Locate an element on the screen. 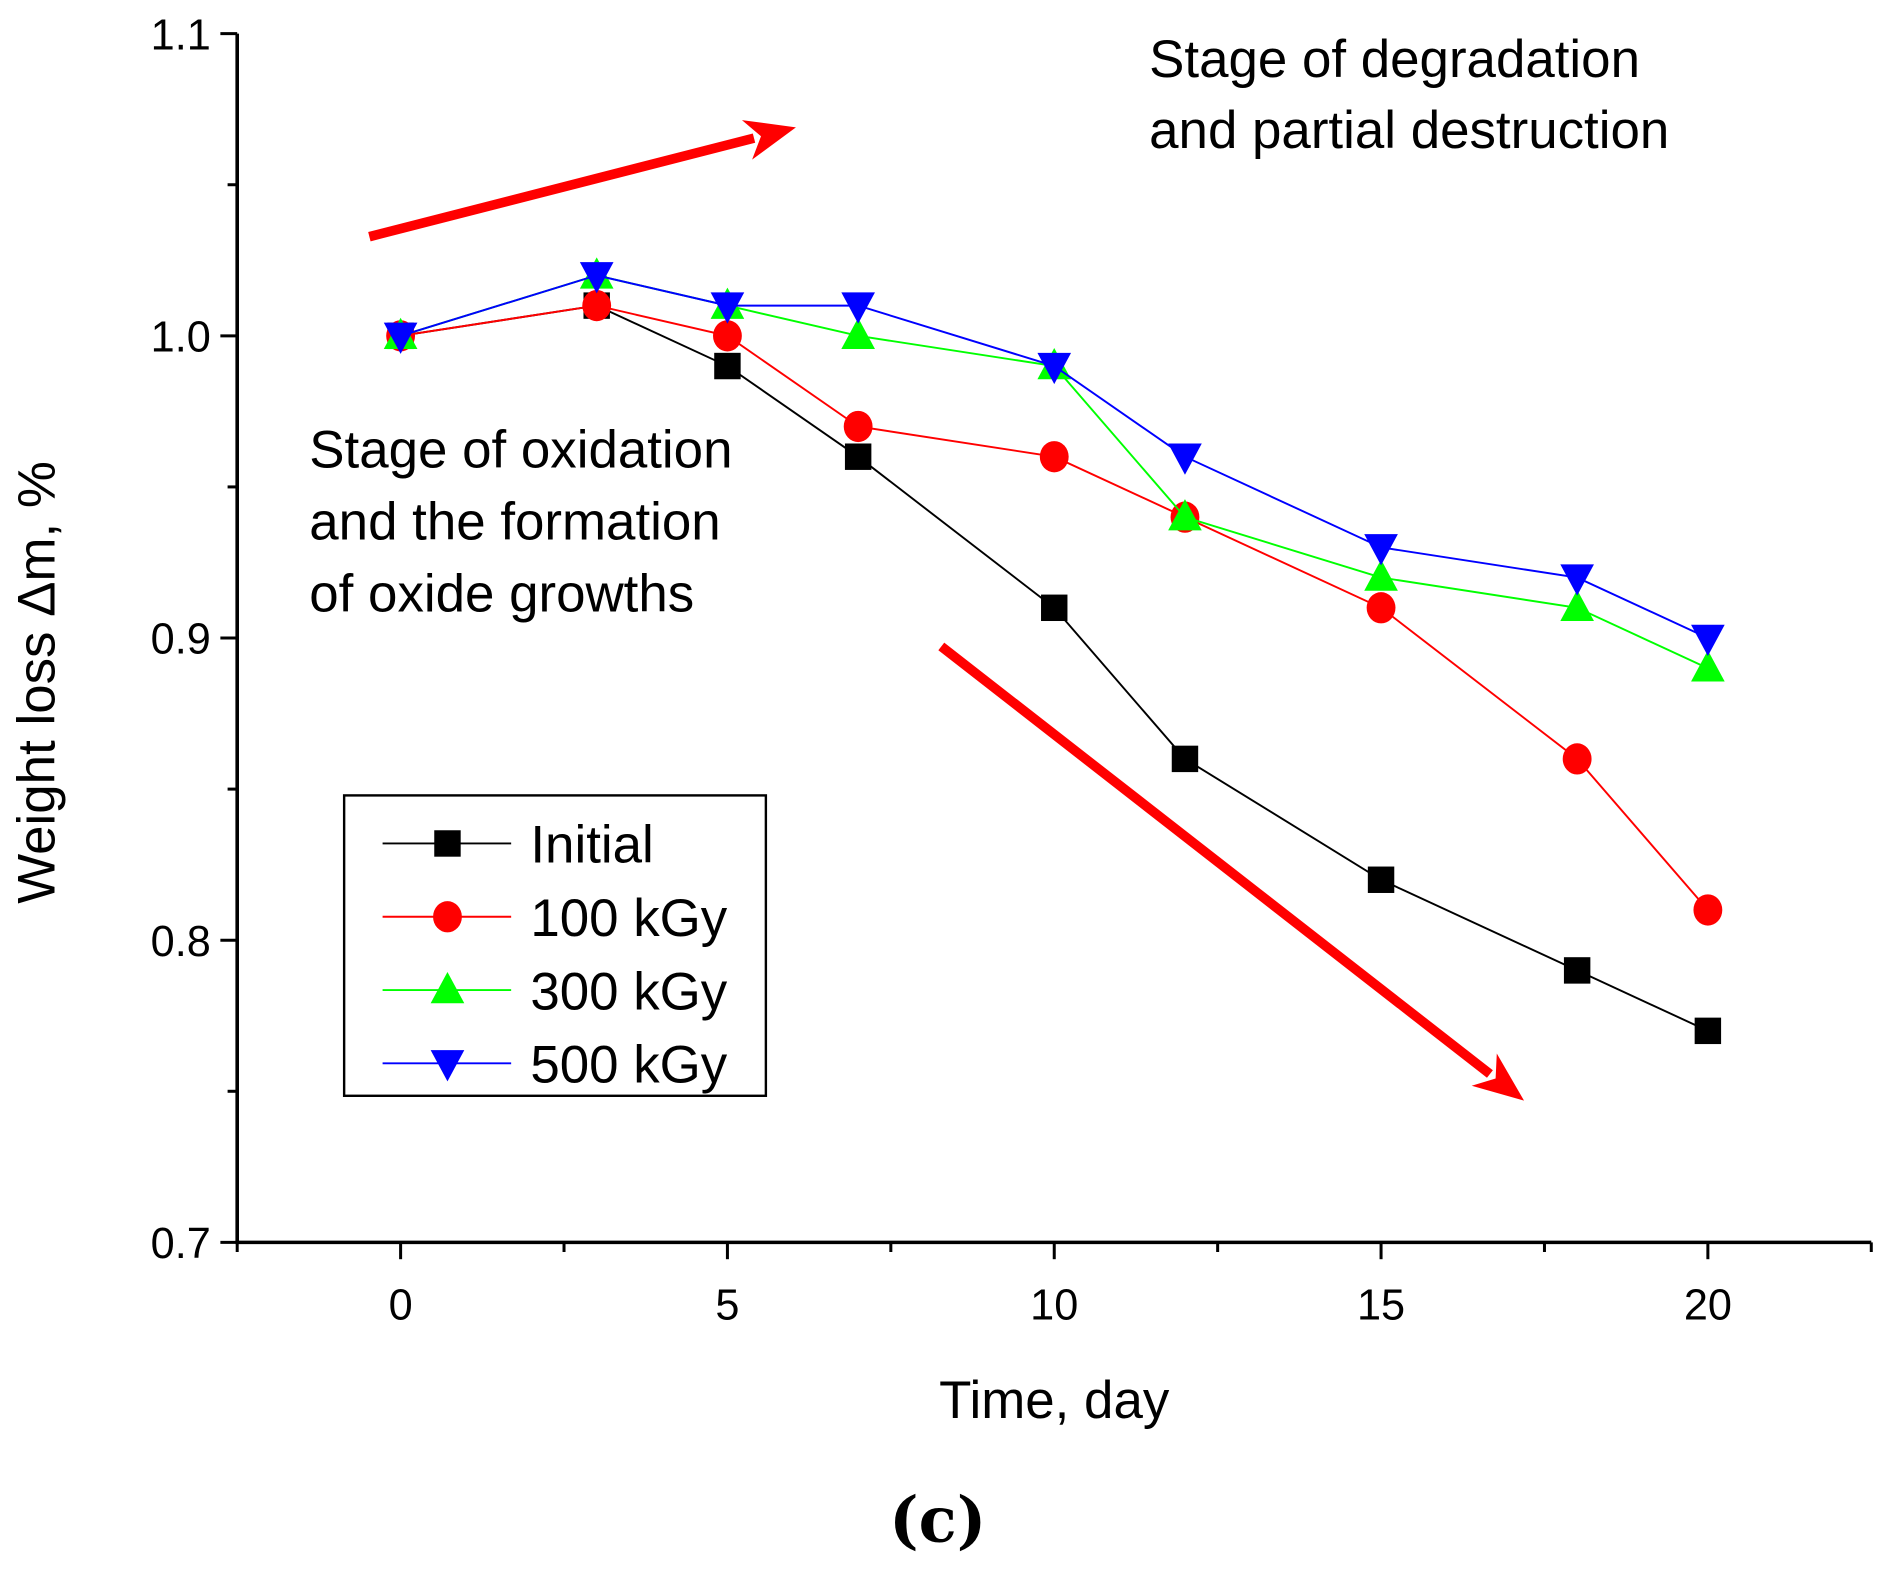  y-tick-label: 0.7 is located at coordinates (181, 1244).